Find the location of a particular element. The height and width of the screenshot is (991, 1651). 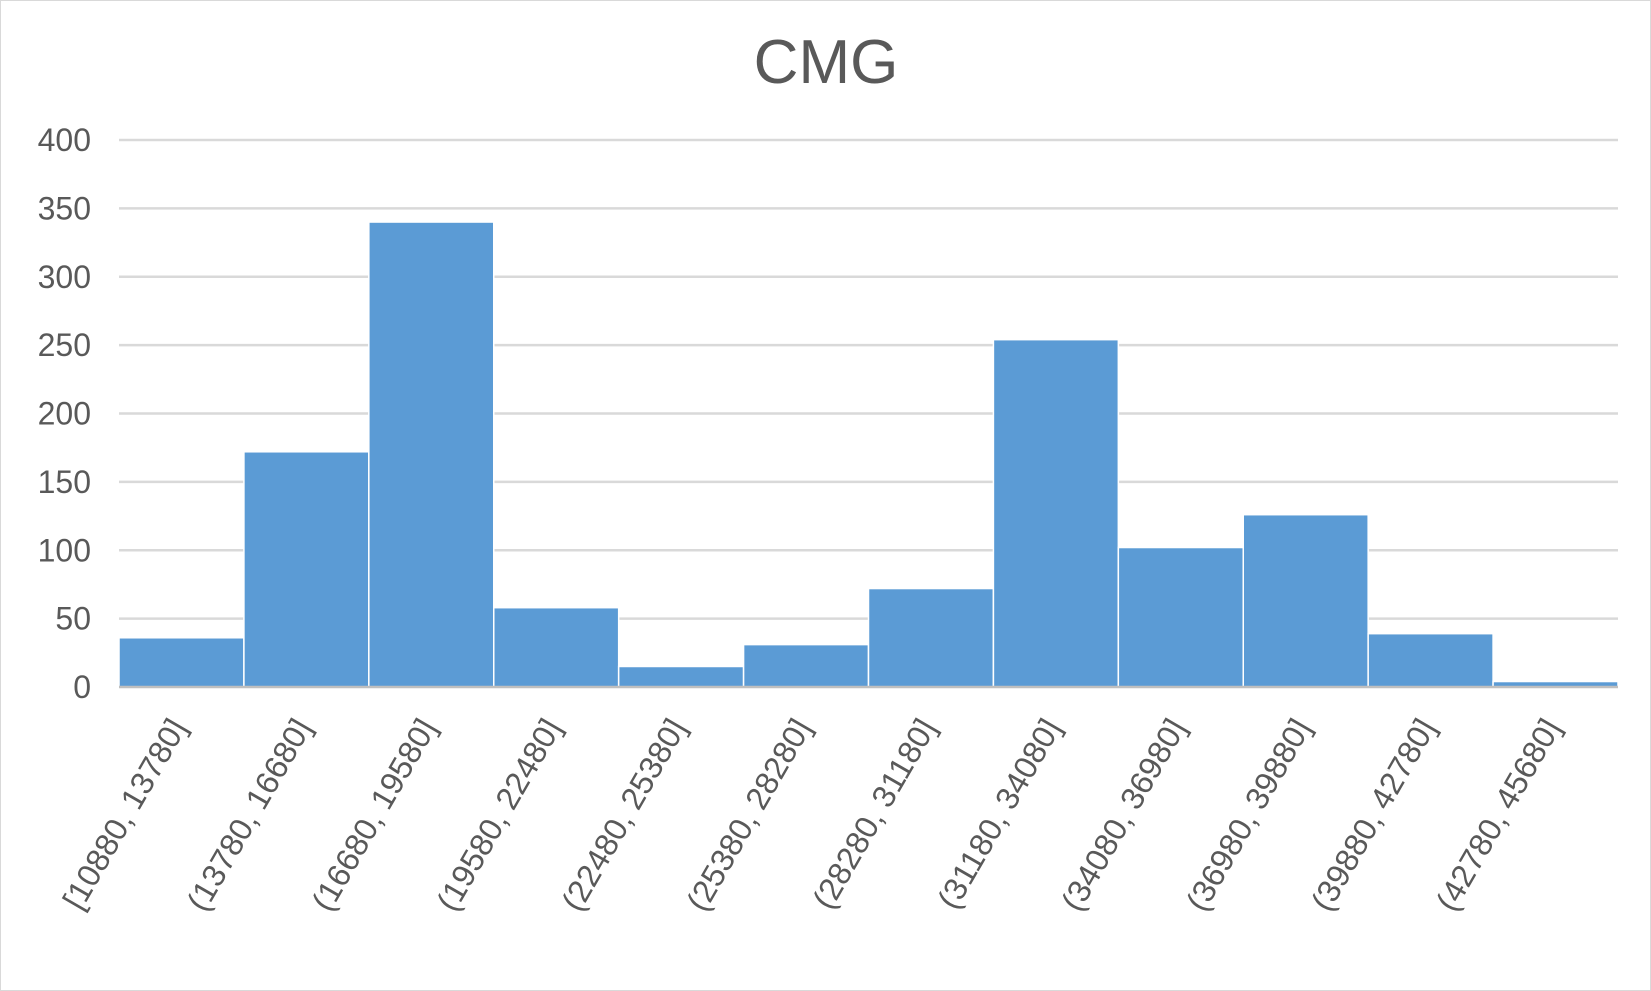

chart-title: CMG is located at coordinates (826, 62).